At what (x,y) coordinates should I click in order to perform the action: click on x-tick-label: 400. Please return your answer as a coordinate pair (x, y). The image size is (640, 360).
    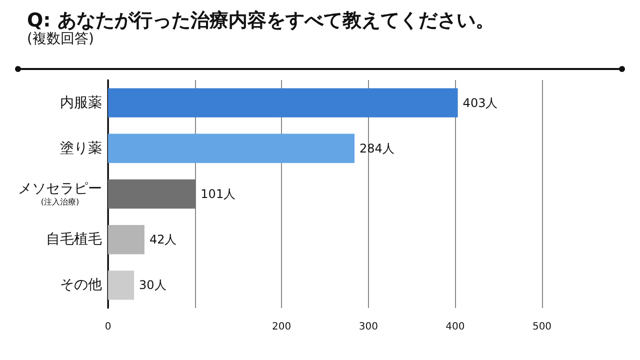
    Looking at the image, I should click on (455, 327).